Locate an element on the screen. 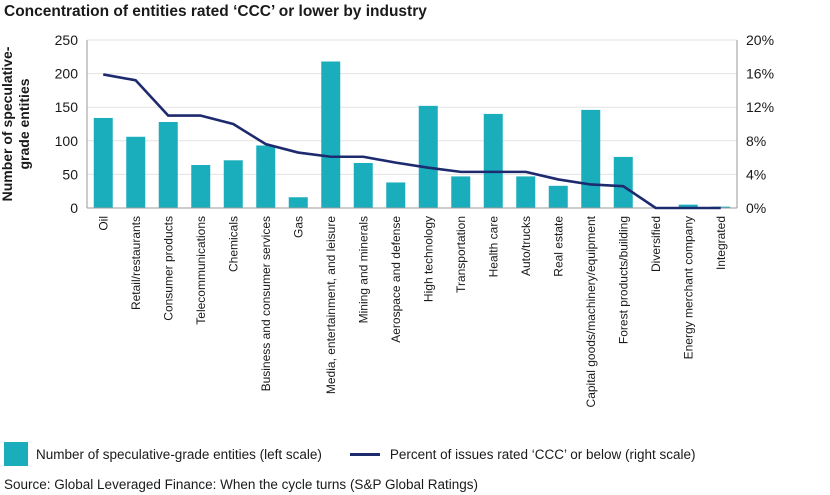 The image size is (830, 495). x-tick-label: Business and consumer services is located at coordinates (266, 303).